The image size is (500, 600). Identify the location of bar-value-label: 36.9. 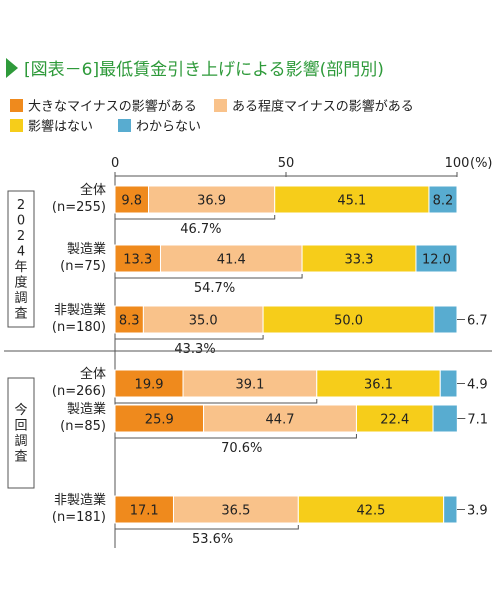
(211, 201).